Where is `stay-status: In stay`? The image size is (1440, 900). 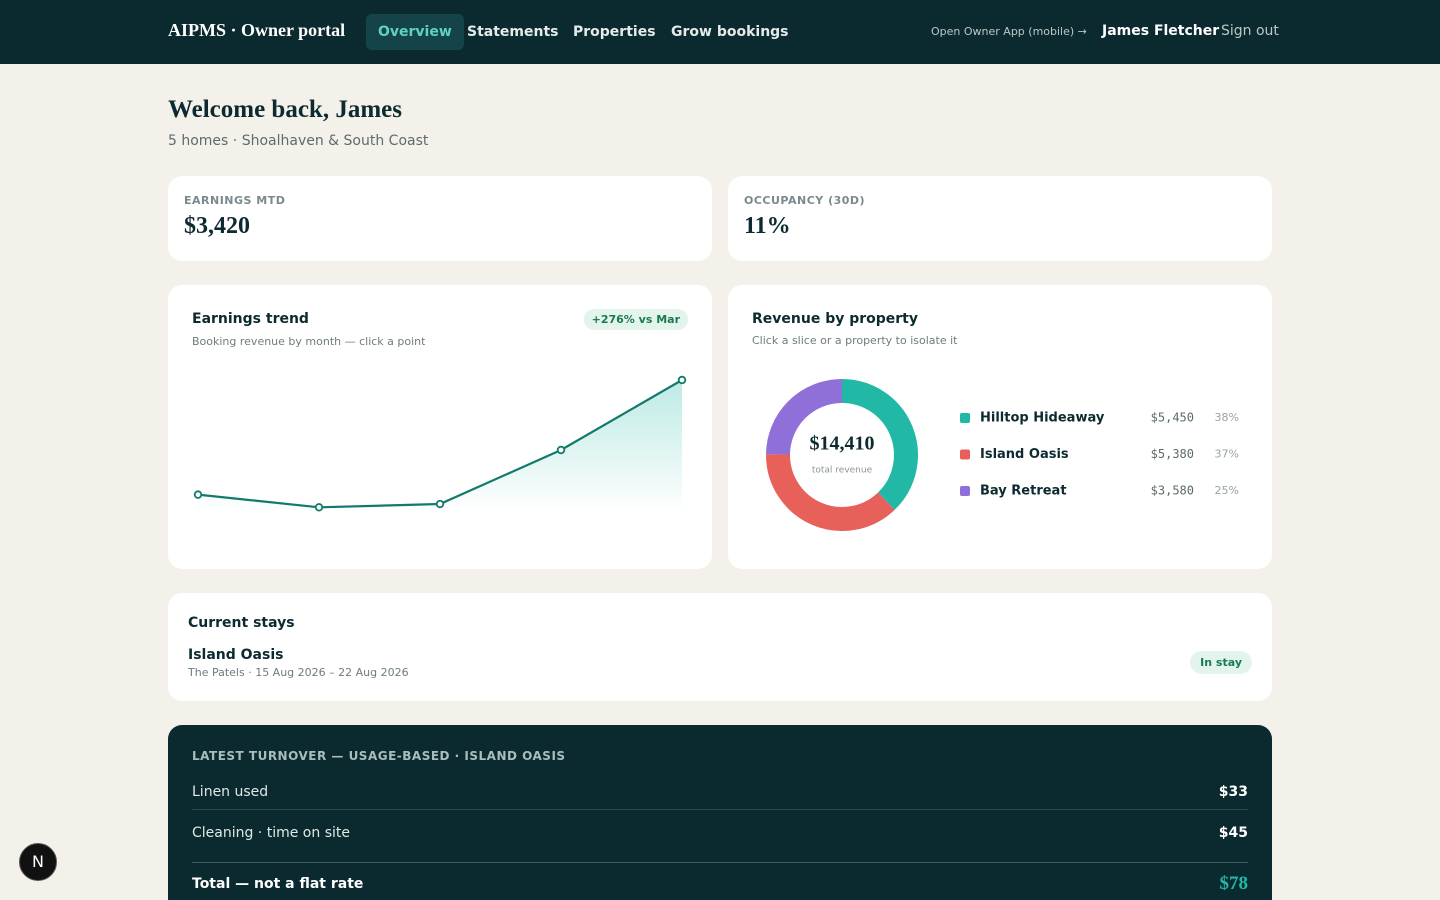 stay-status: In stay is located at coordinates (1221, 662).